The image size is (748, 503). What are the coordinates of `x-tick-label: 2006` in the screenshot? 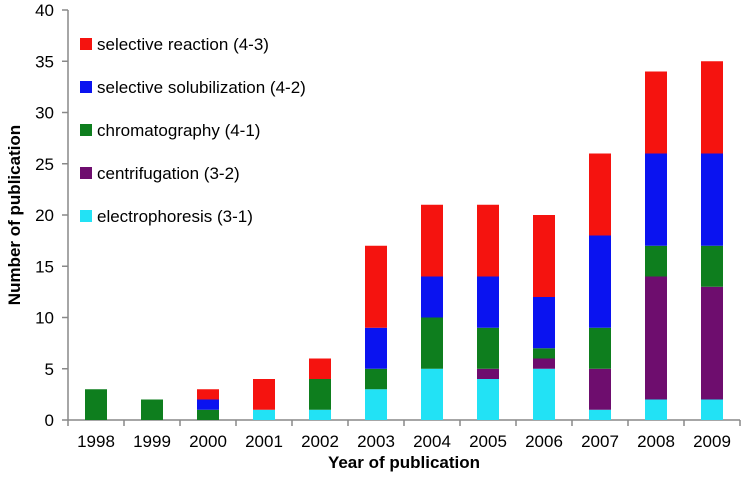 It's located at (544, 441).